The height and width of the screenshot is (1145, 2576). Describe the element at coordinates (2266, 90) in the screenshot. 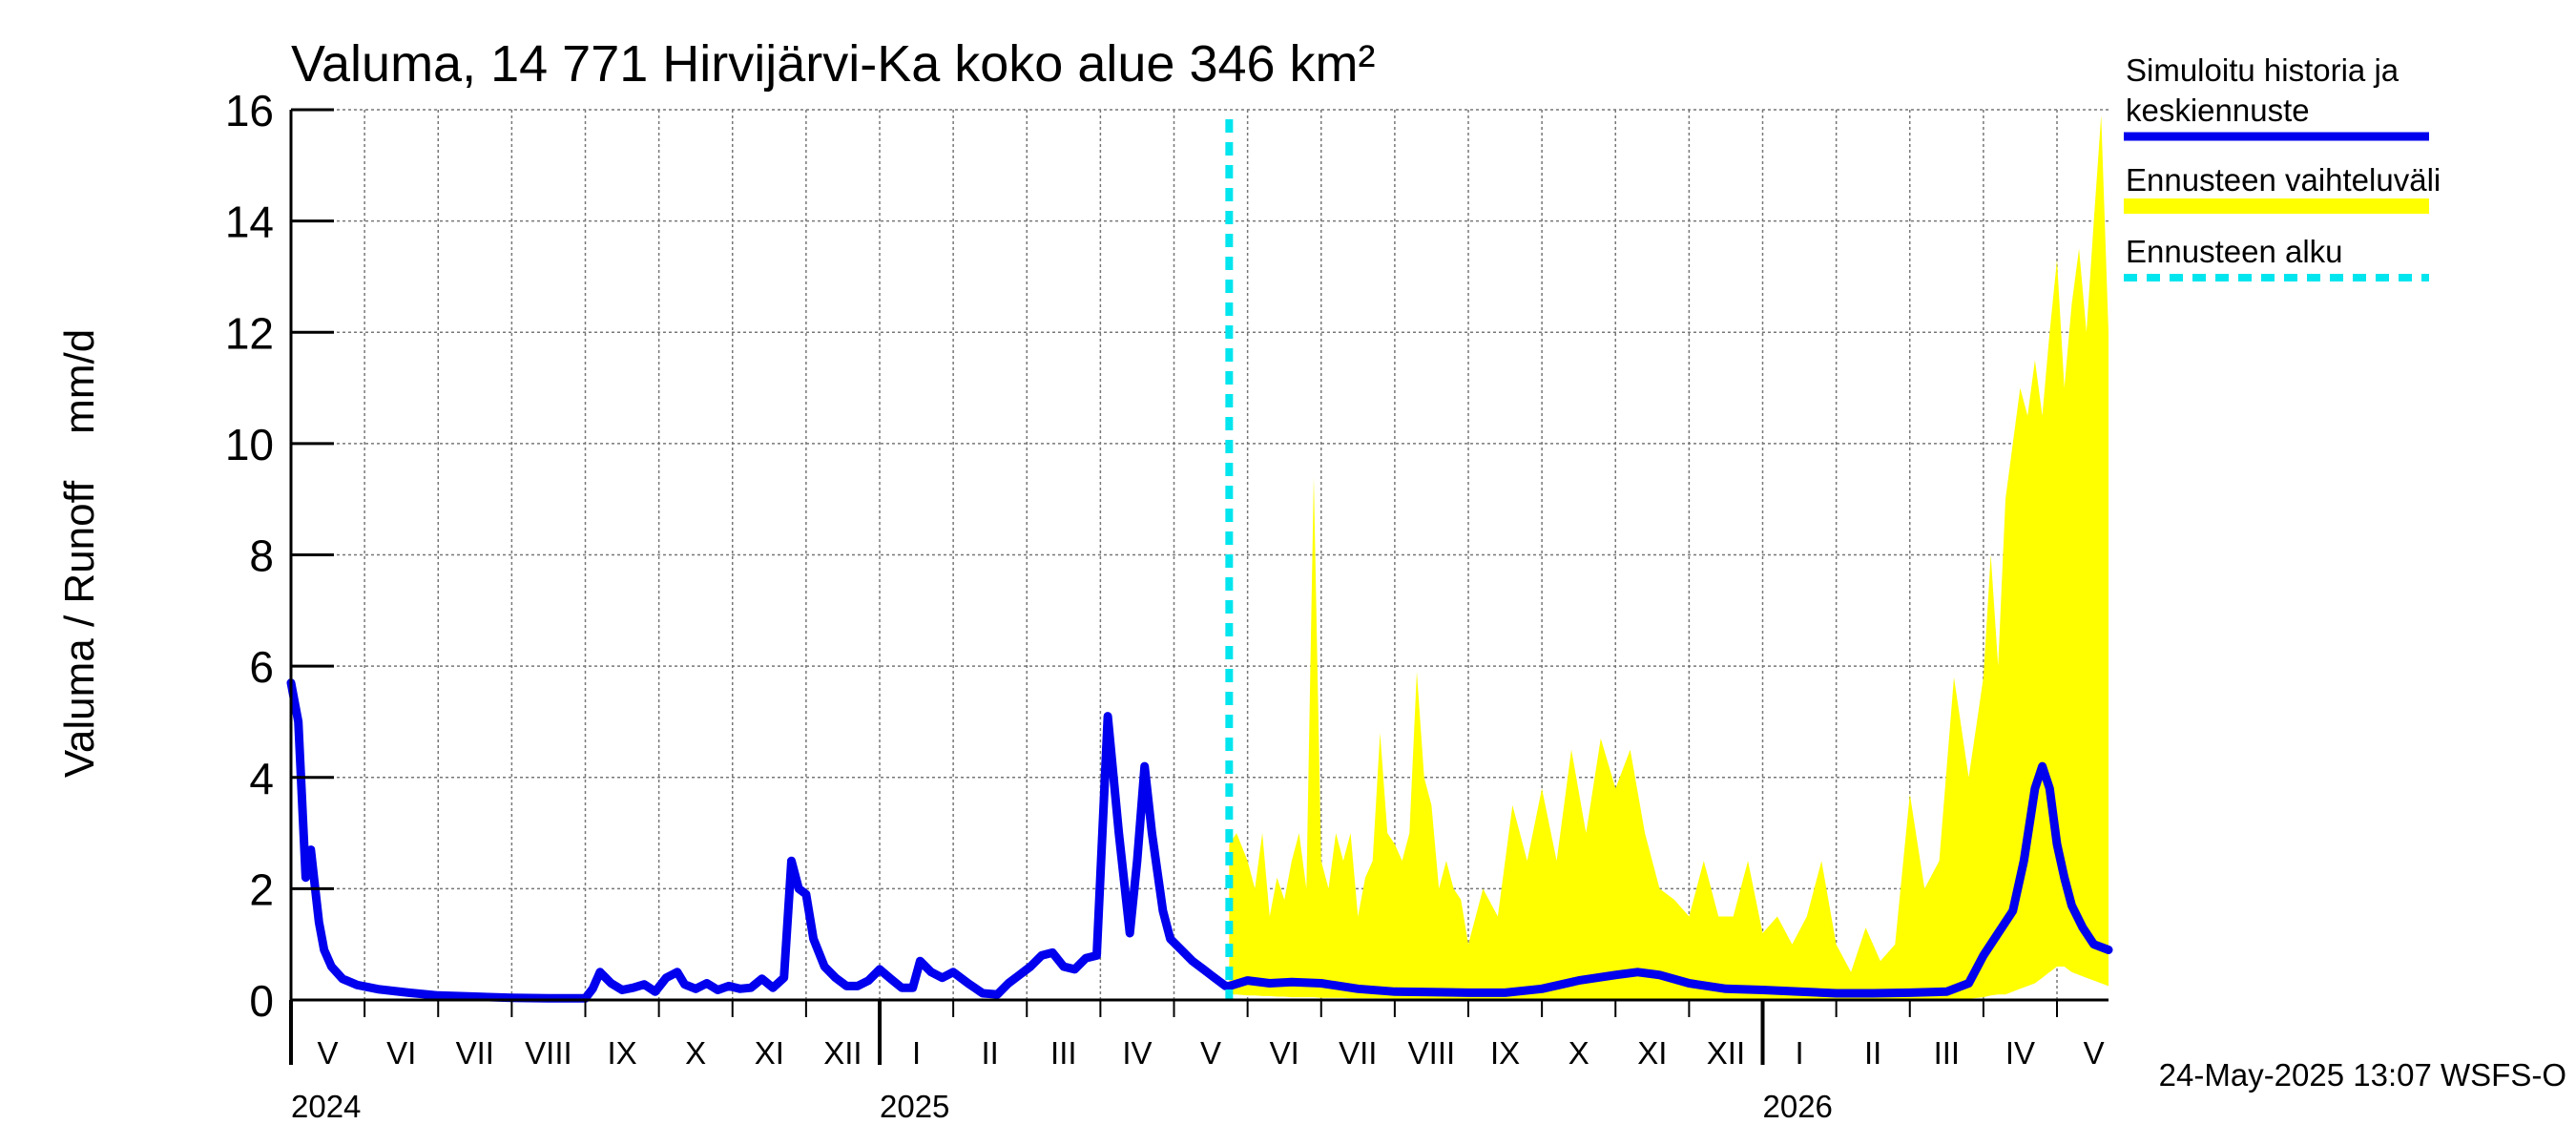

I see `legend-label-simulated: Simuloitu historia ja keskiennuste` at that location.